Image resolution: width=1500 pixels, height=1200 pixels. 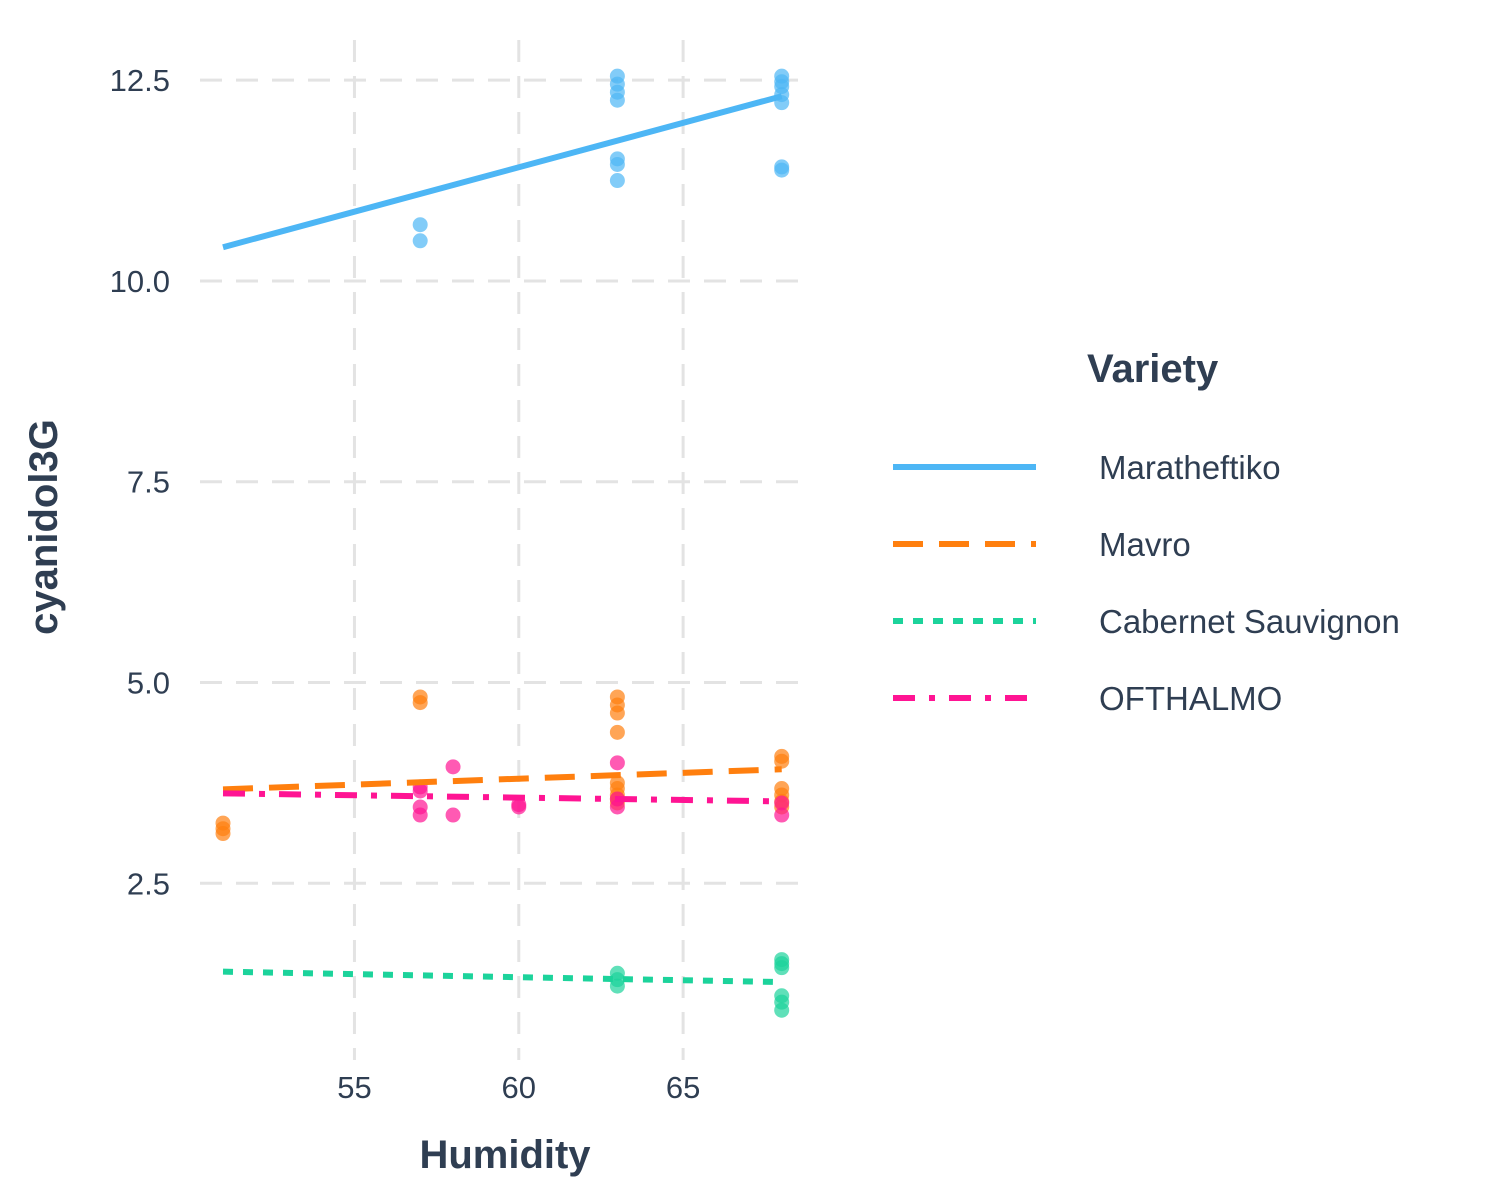 I want to click on y-axis-title: cyanidol3G, so click(x=44, y=527).